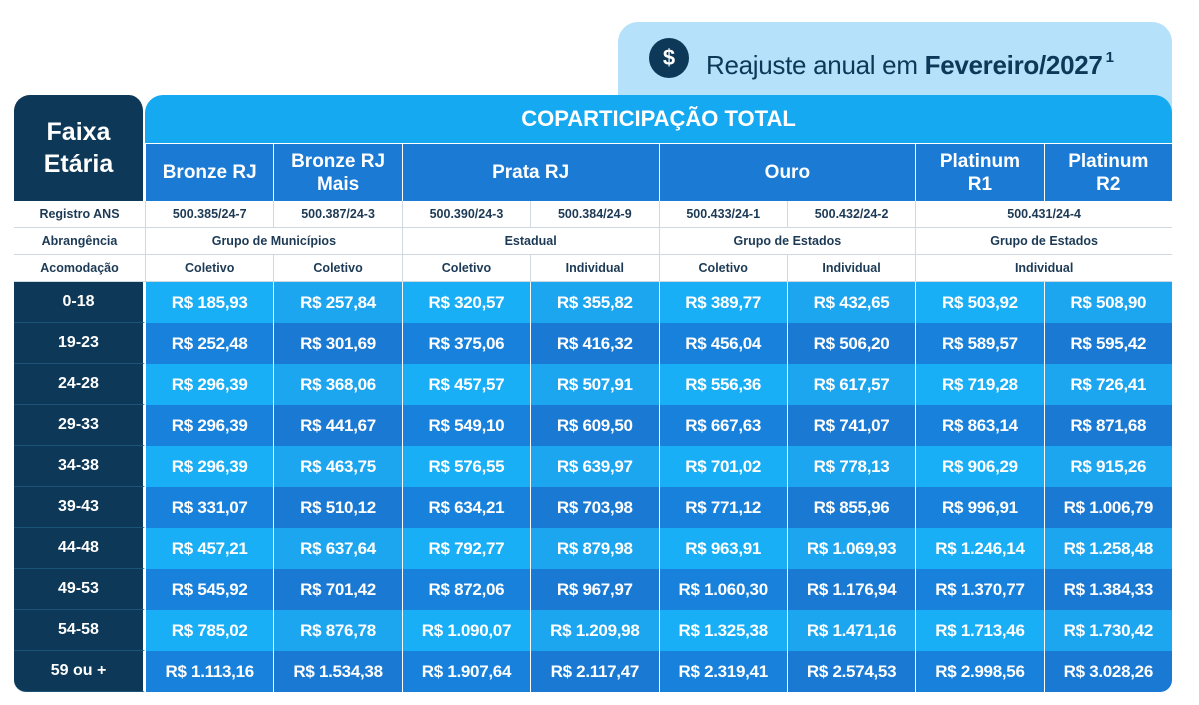 The image size is (1199, 705). I want to click on price-cell: R$ 1.176,94, so click(851, 589).